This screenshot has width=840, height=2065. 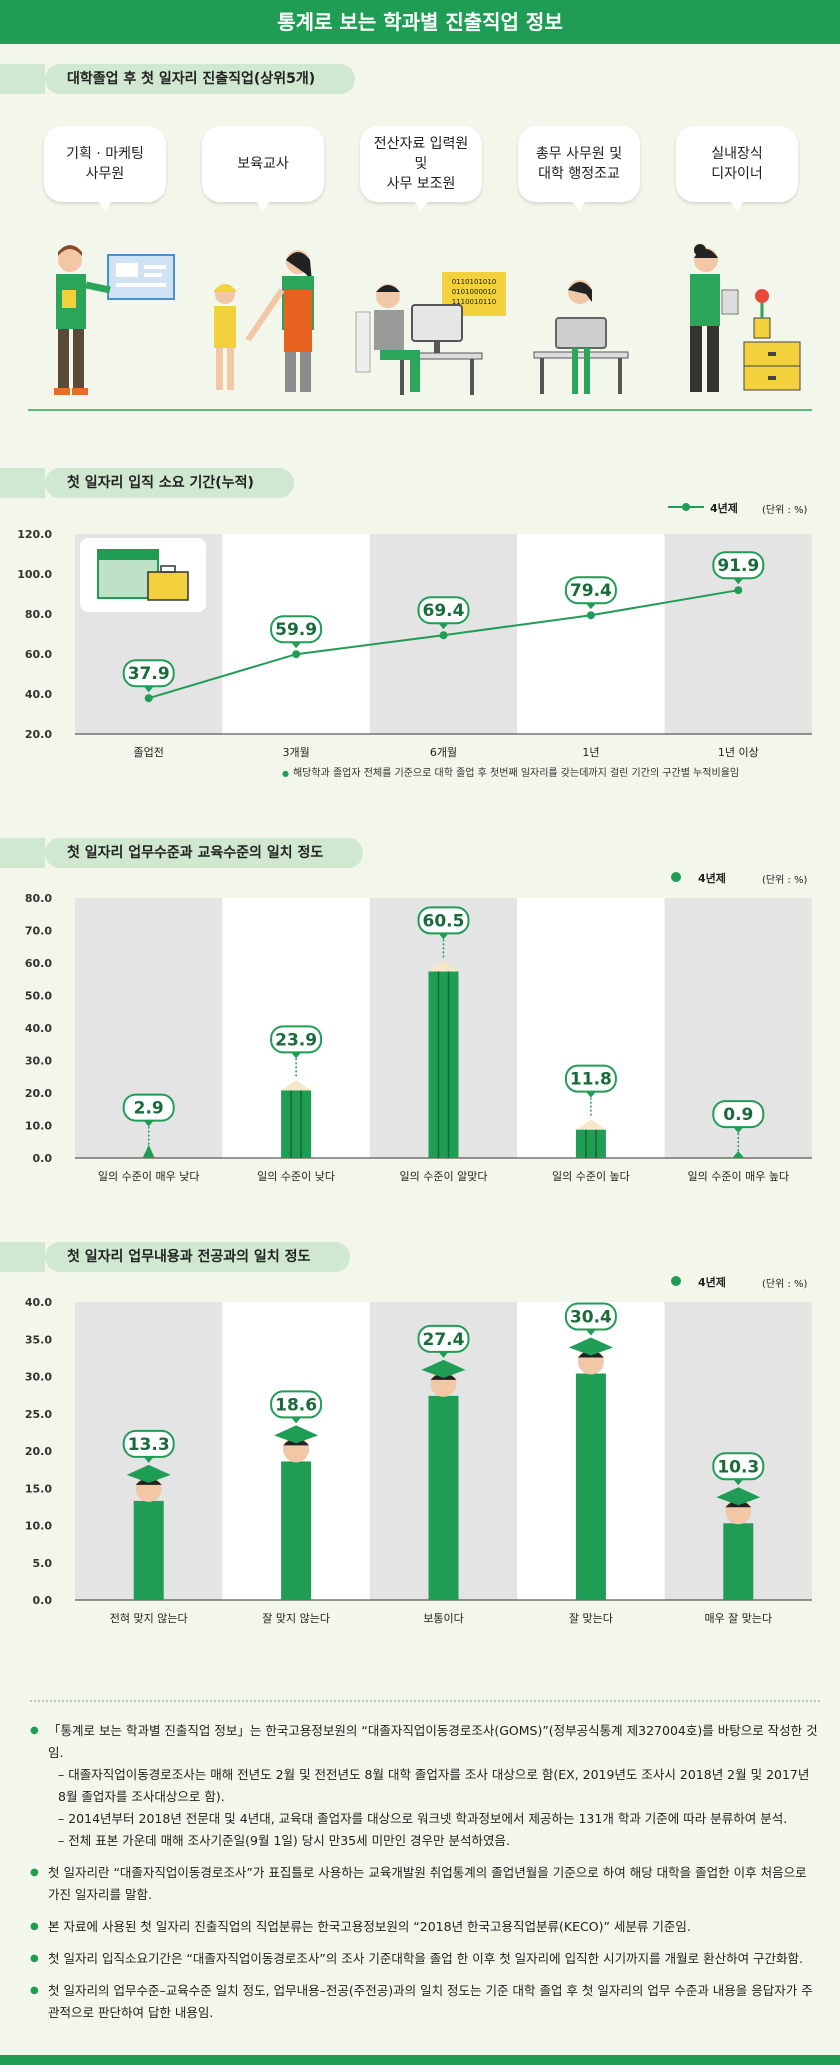 I want to click on x-tick-label: 6개월, so click(x=443, y=752).